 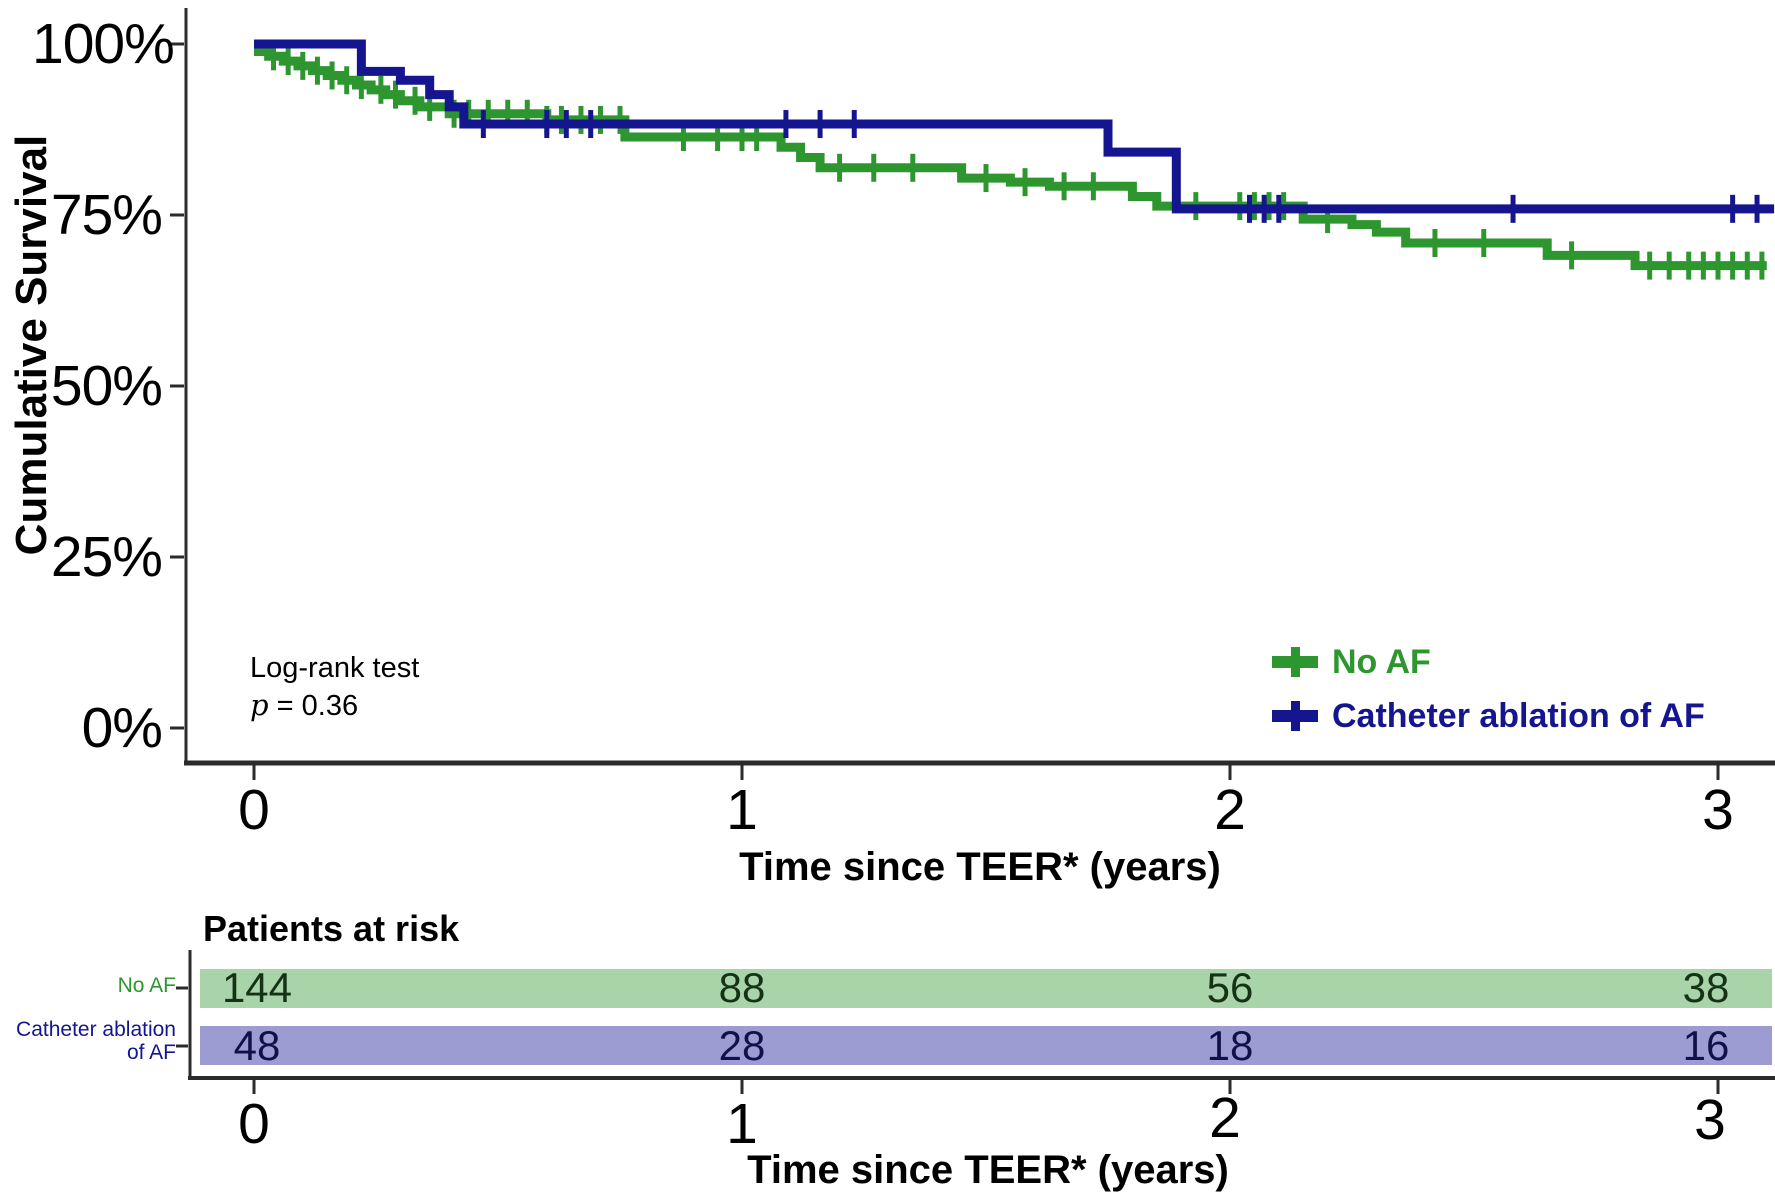 I want to click on risk-count: 28, so click(x=742, y=1045).